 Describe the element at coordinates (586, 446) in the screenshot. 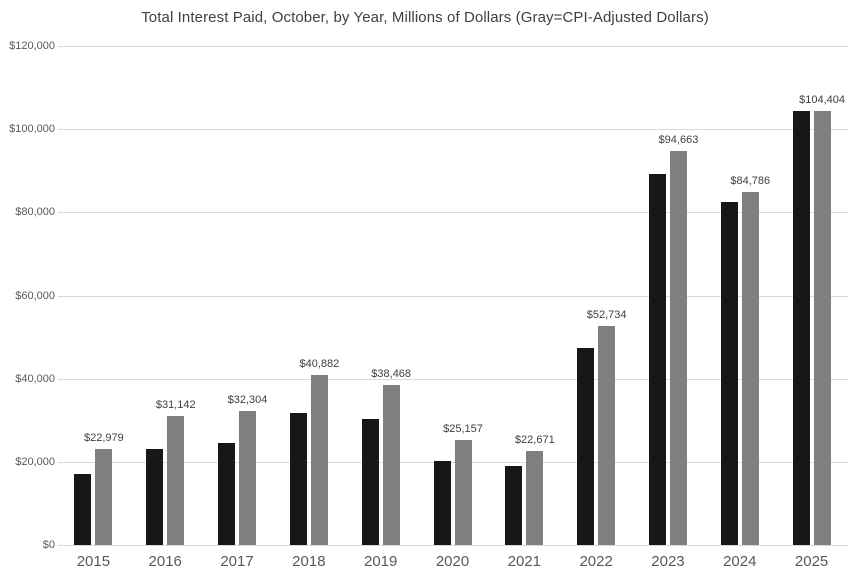

I see `bar-nominal-2022` at that location.